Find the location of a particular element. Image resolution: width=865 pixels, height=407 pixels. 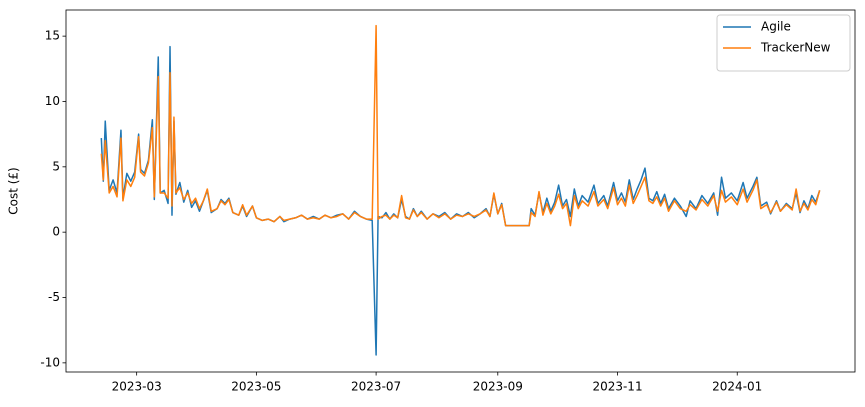

y-tick-label: 0 is located at coordinates (56, 232).